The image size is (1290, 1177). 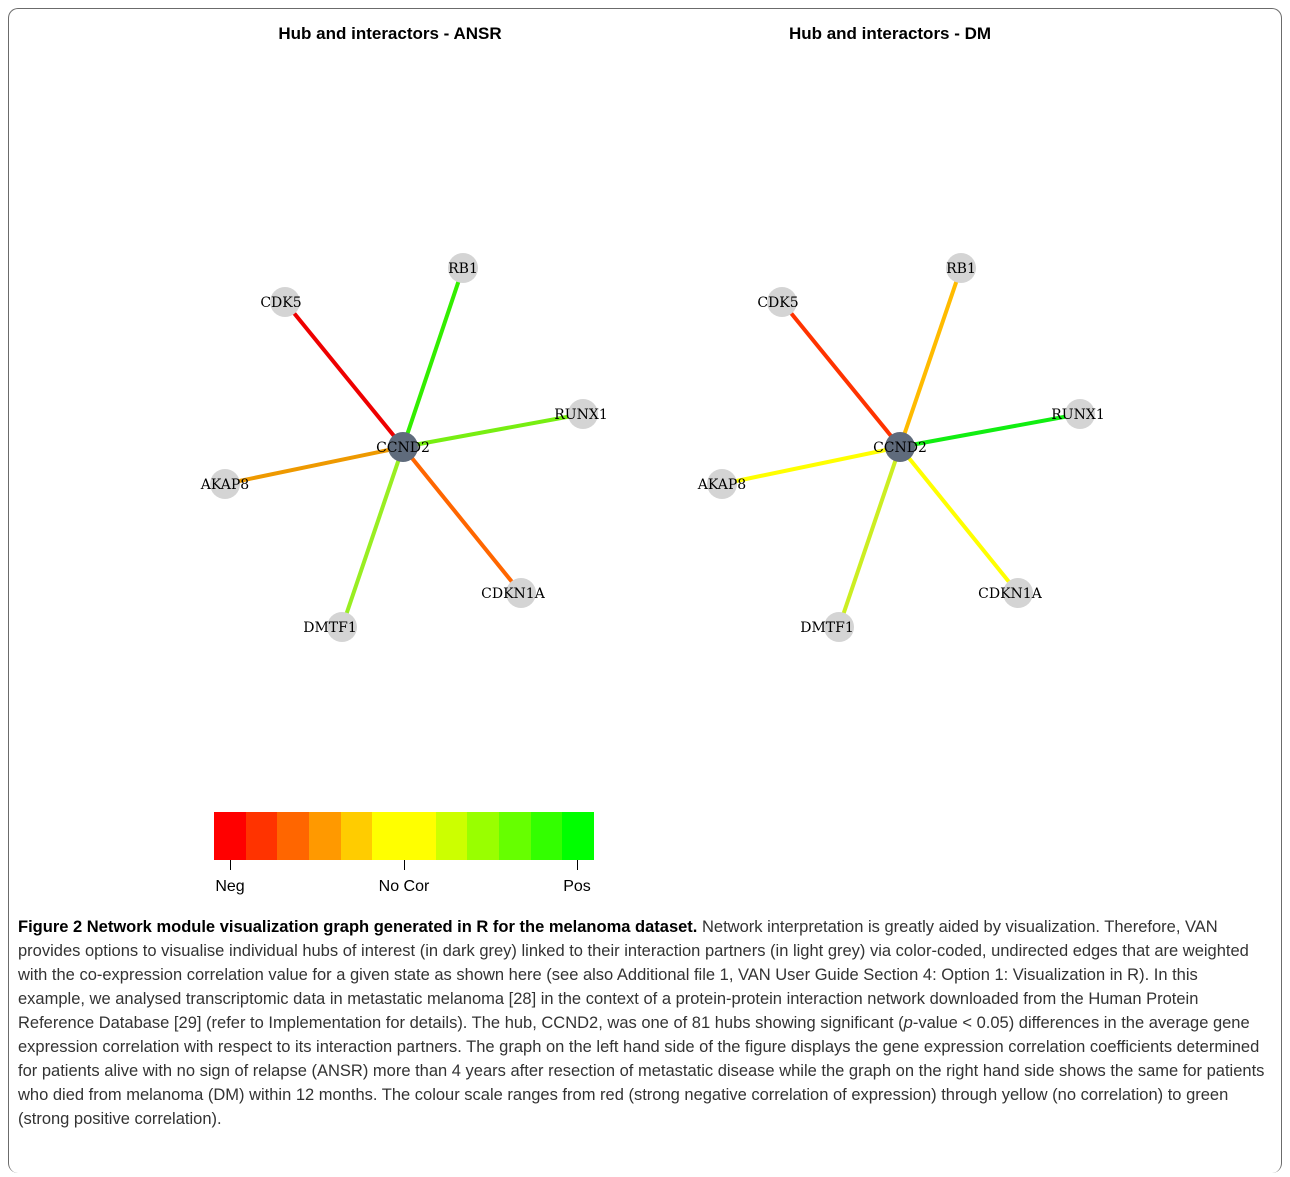 I want to click on color-scale-bar, so click(x=404, y=836).